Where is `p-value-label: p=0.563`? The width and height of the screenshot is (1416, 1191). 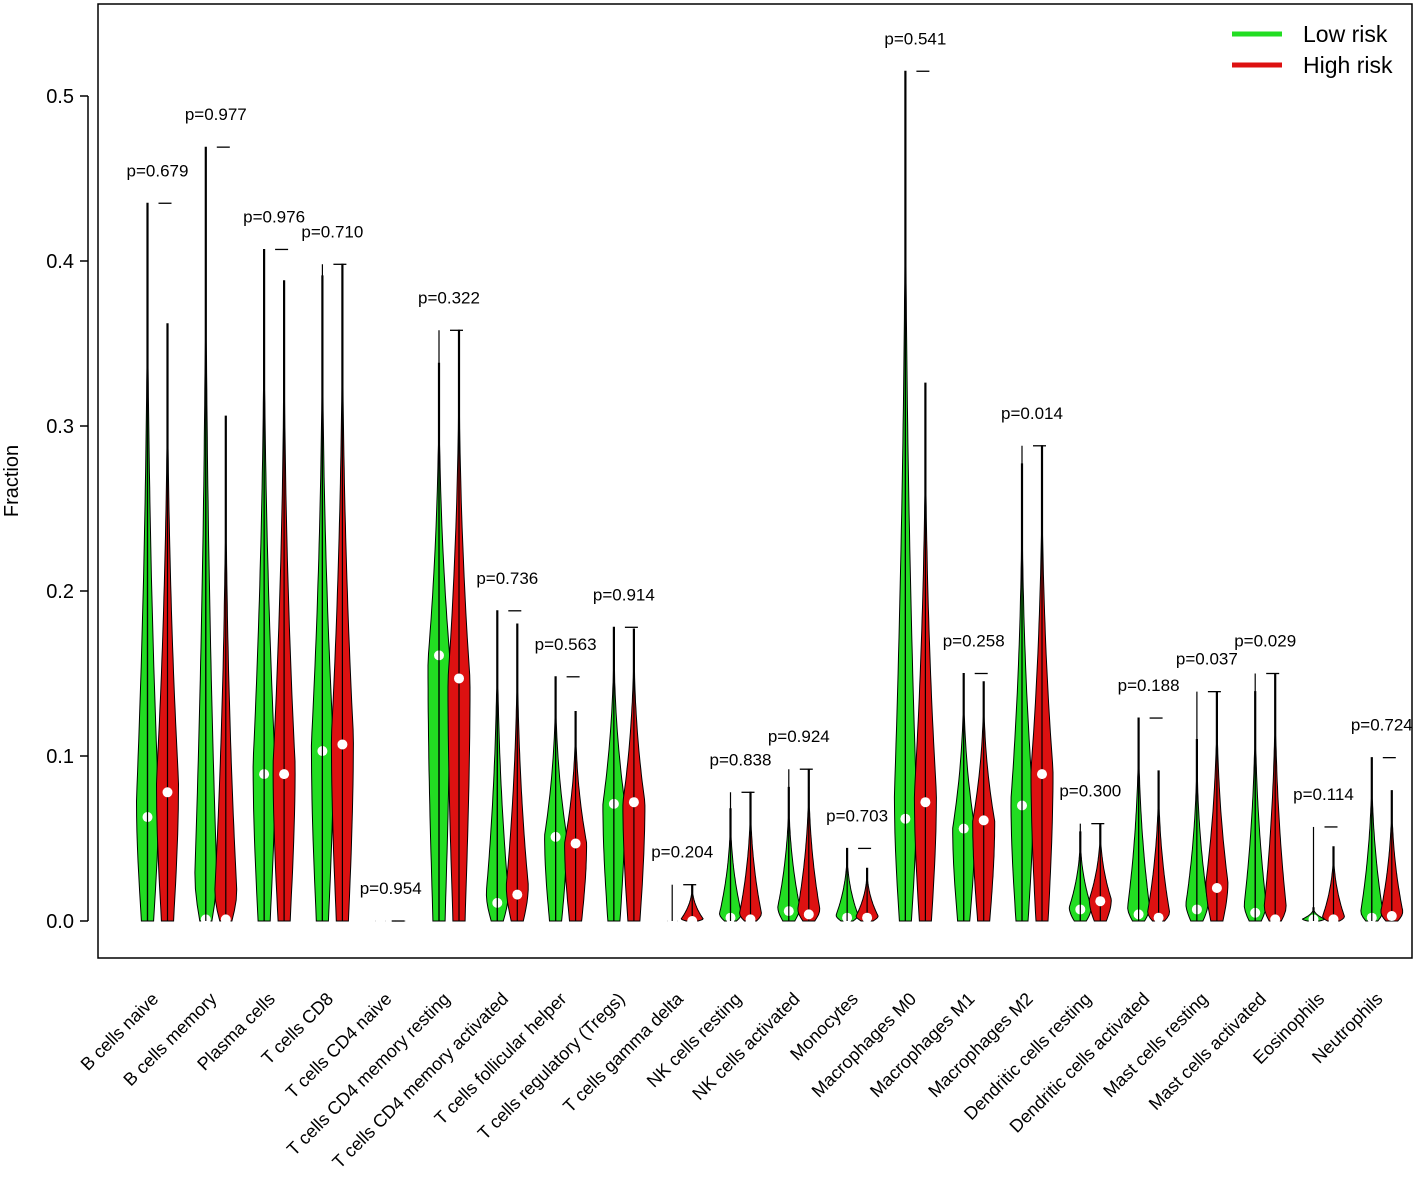
p-value-label: p=0.563 is located at coordinates (566, 644).